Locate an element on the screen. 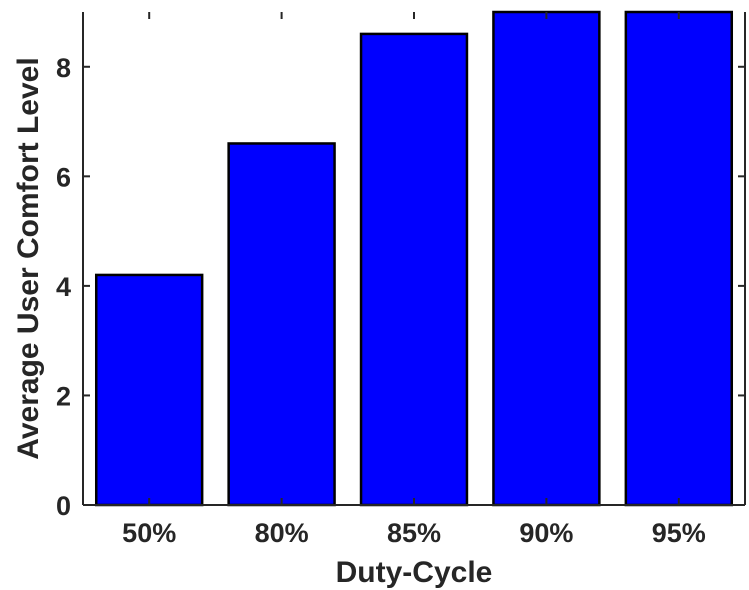 The height and width of the screenshot is (590, 749). y-tick-label: 4 is located at coordinates (63, 287).